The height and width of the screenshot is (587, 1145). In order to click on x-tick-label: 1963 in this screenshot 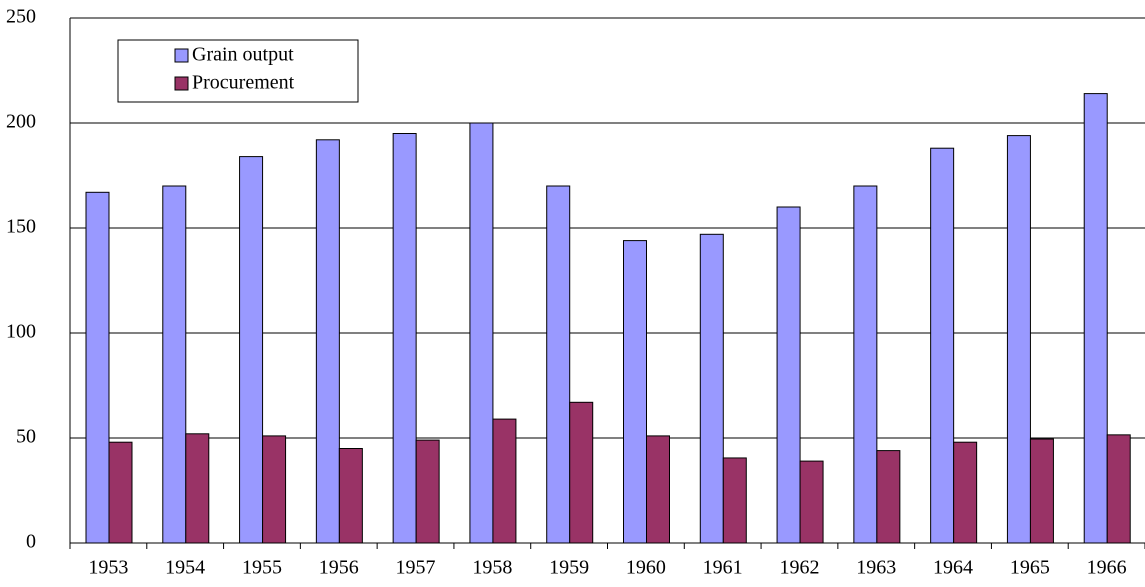, I will do `click(876, 568)`.